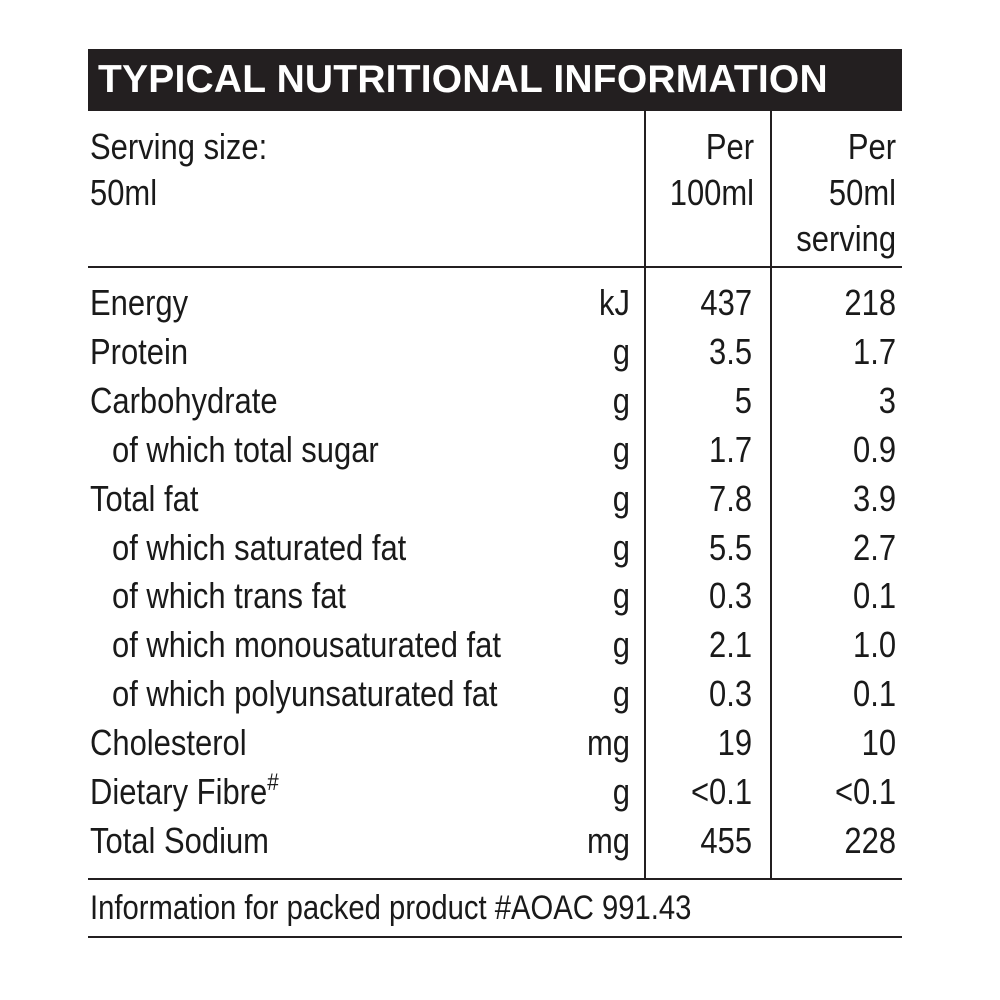 This screenshot has width=1000, height=1000. Describe the element at coordinates (495, 80) in the screenshot. I see `panel-title: TYPICAL NUTRITIONAL INFORMATION` at that location.